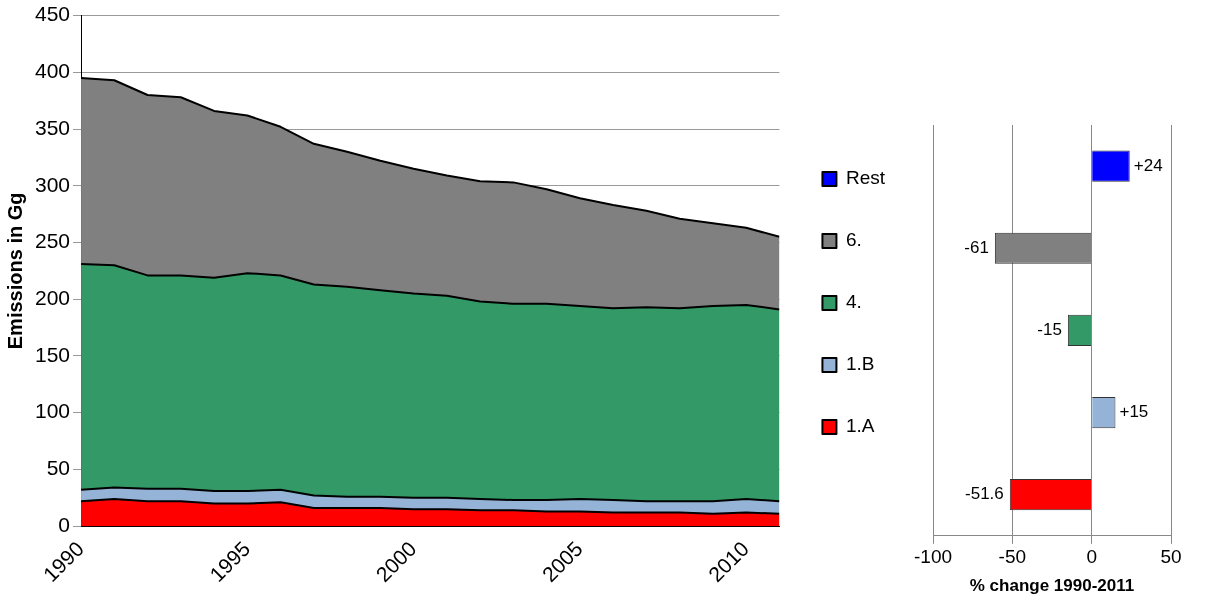 The height and width of the screenshot is (601, 1211). What do you see at coordinates (984, 494) in the screenshot?
I see `data-label: -51.6` at bounding box center [984, 494].